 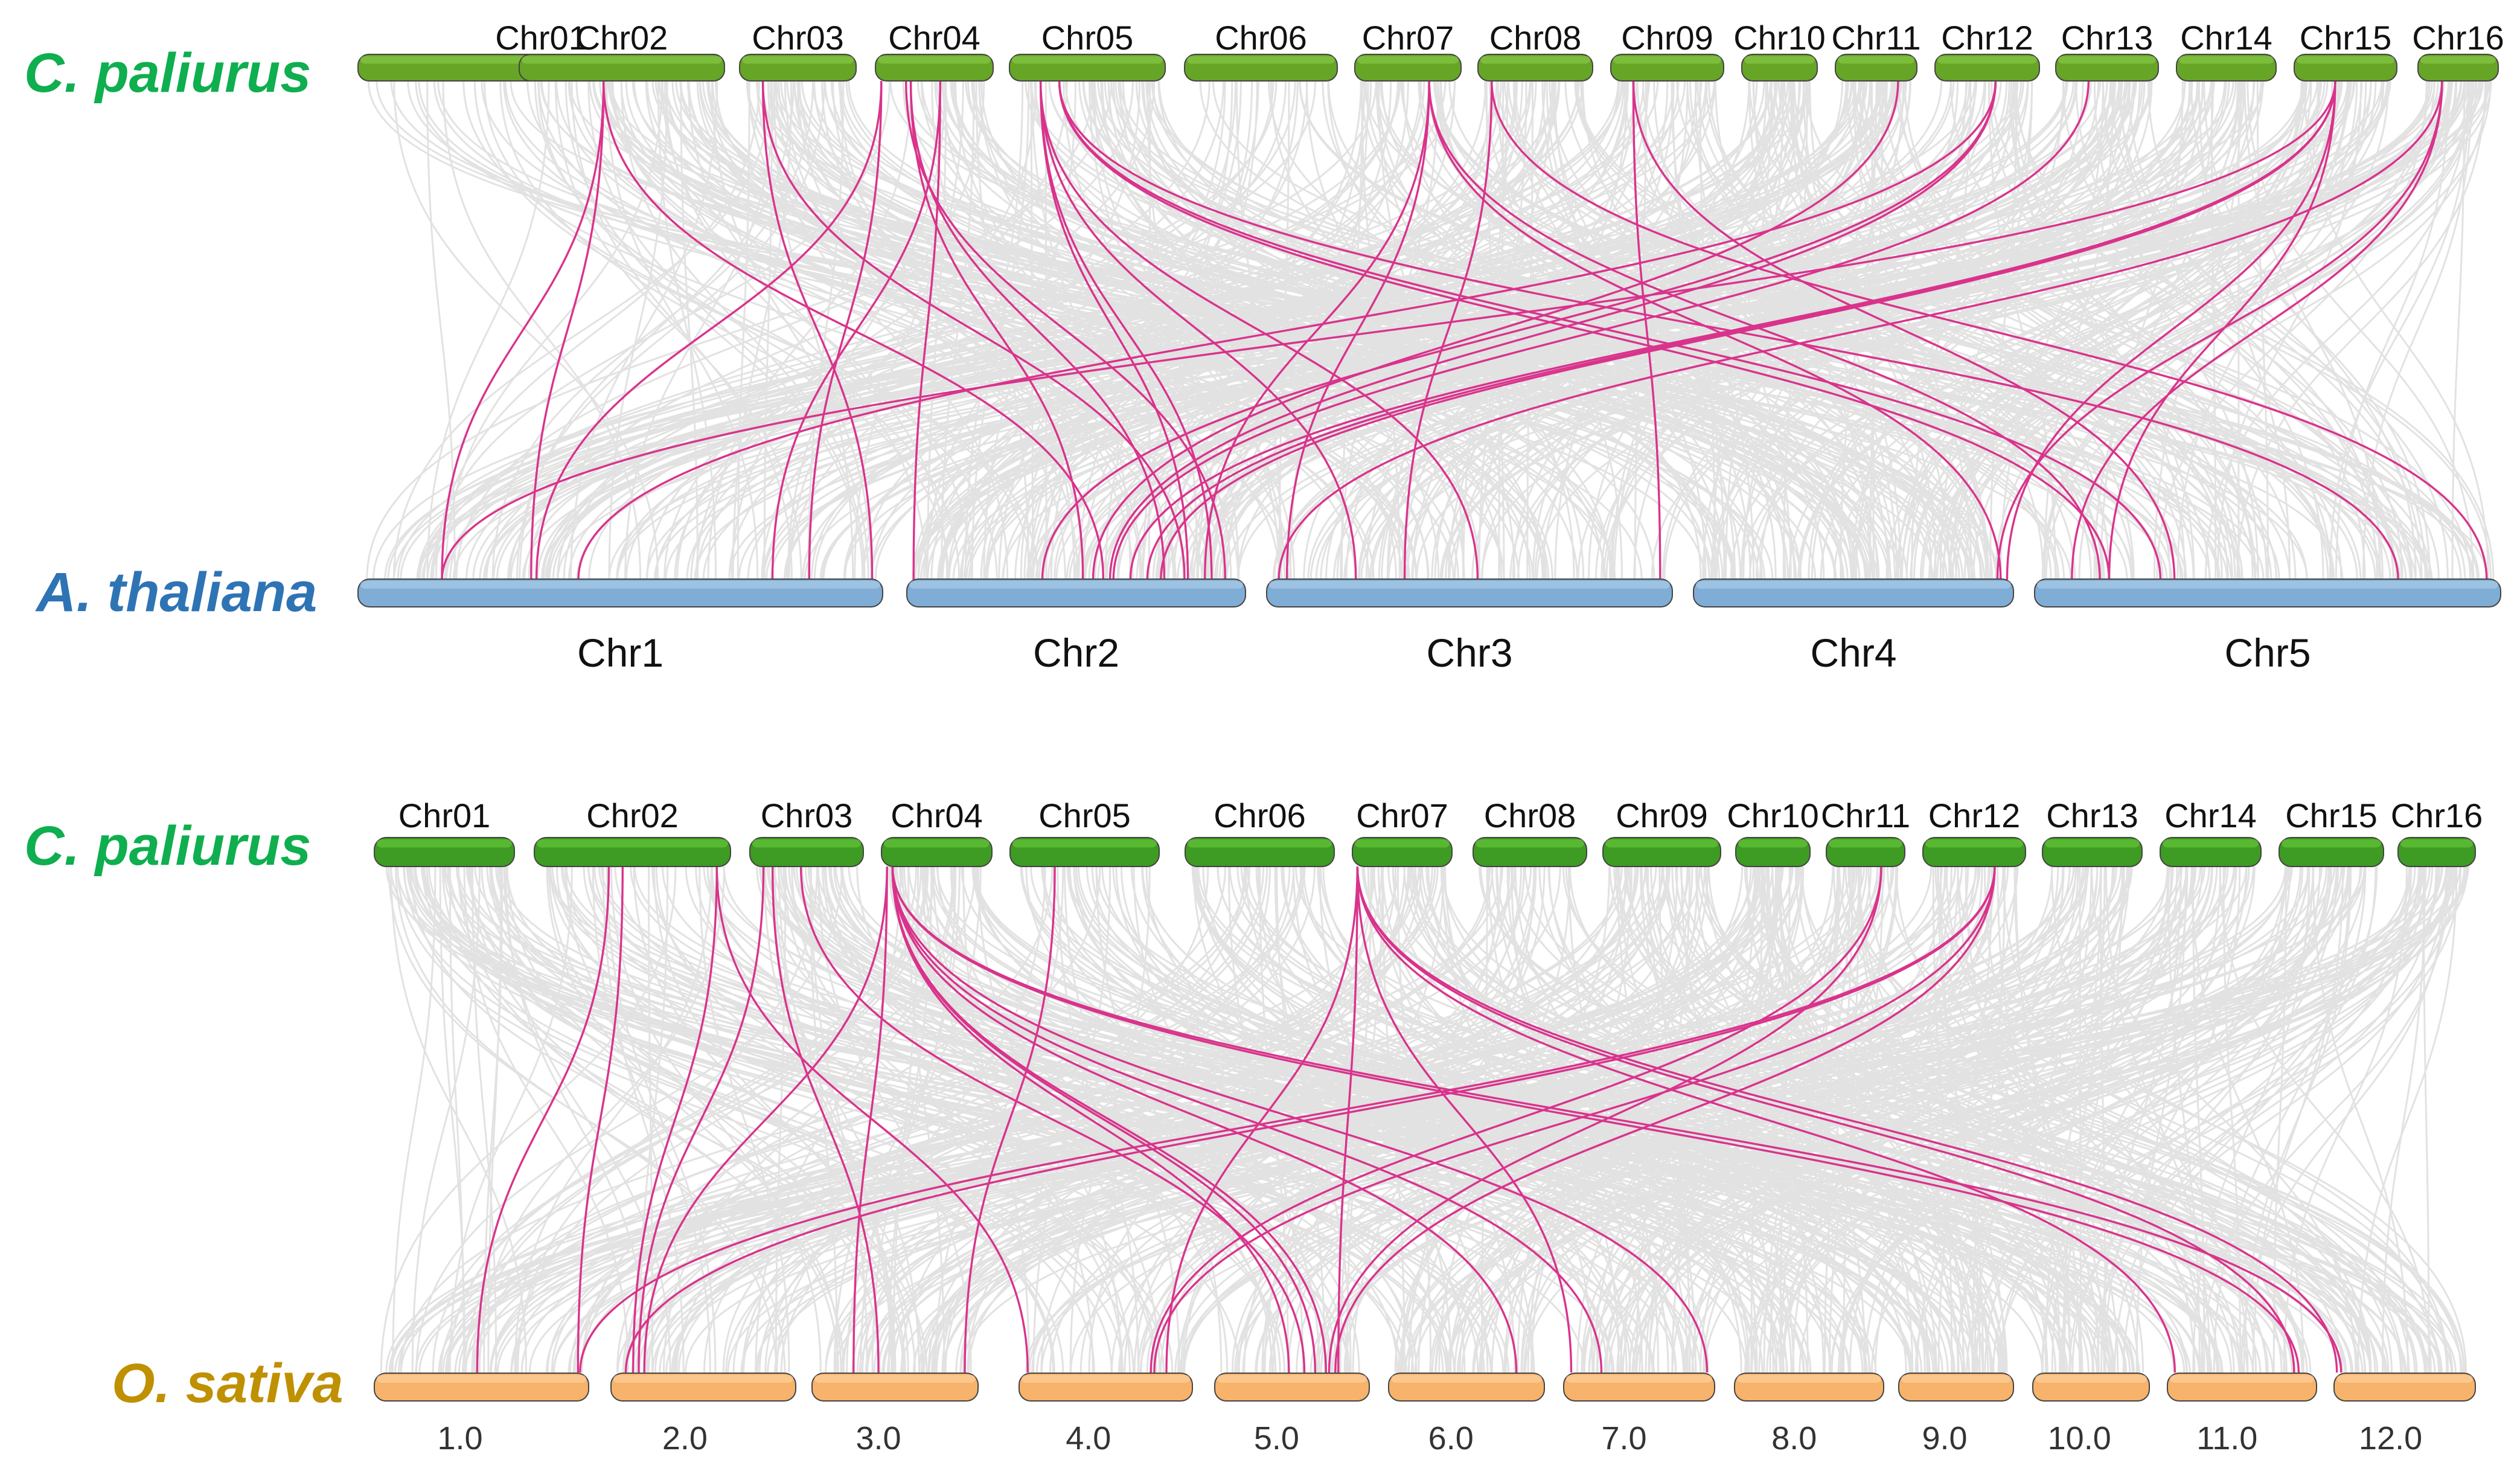 I want to click on panel1-bottom-species-label: A. thaliana, so click(x=176, y=592).